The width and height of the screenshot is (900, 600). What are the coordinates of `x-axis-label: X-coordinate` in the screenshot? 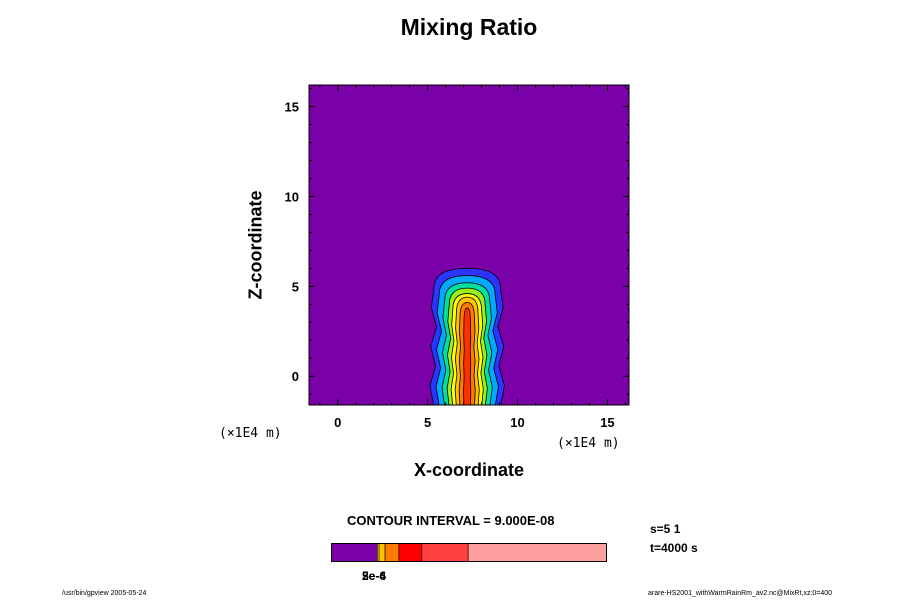 It's located at (468, 470).